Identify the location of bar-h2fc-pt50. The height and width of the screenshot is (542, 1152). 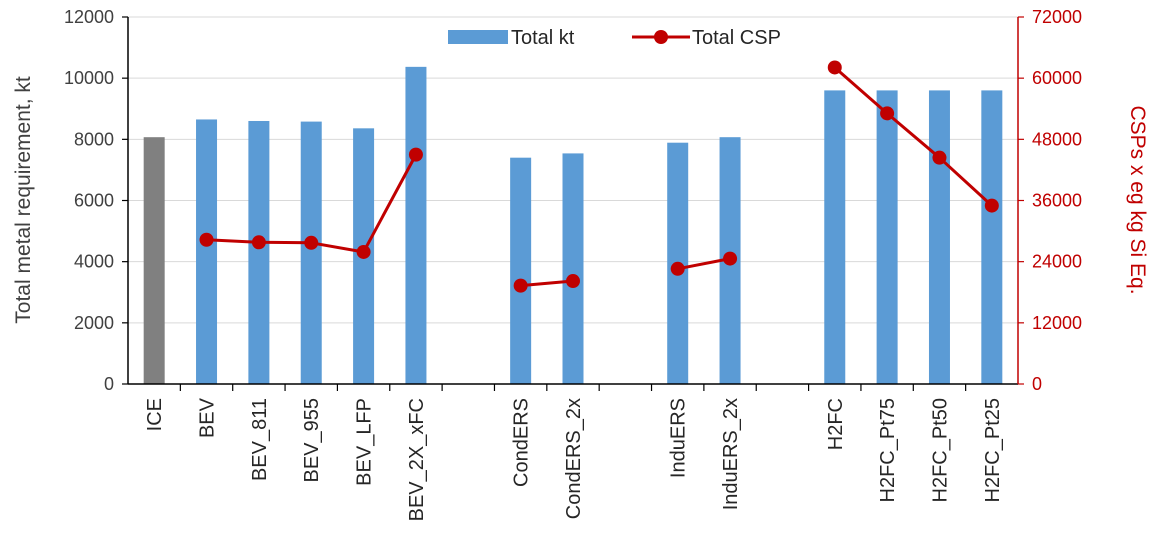
(939, 237).